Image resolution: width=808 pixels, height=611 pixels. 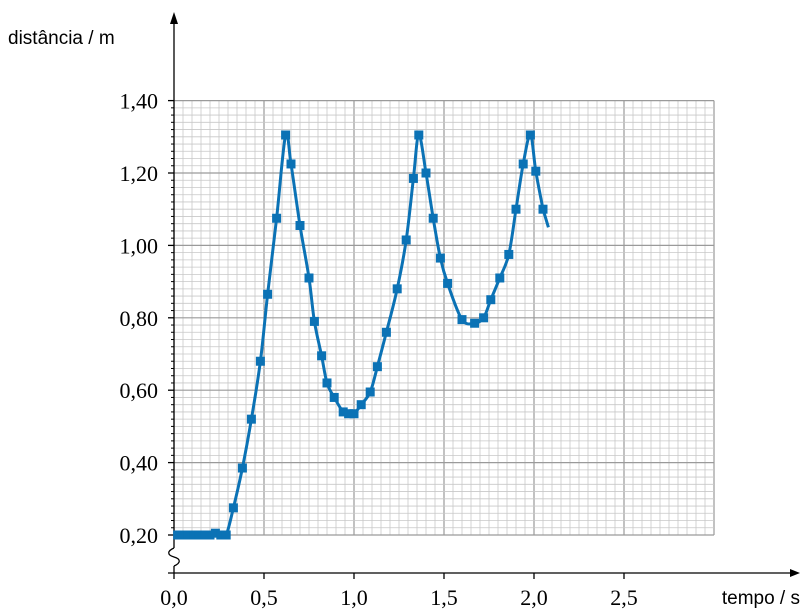 What do you see at coordinates (264, 597) in the screenshot?
I see `x-tick-label: 0,5` at bounding box center [264, 597].